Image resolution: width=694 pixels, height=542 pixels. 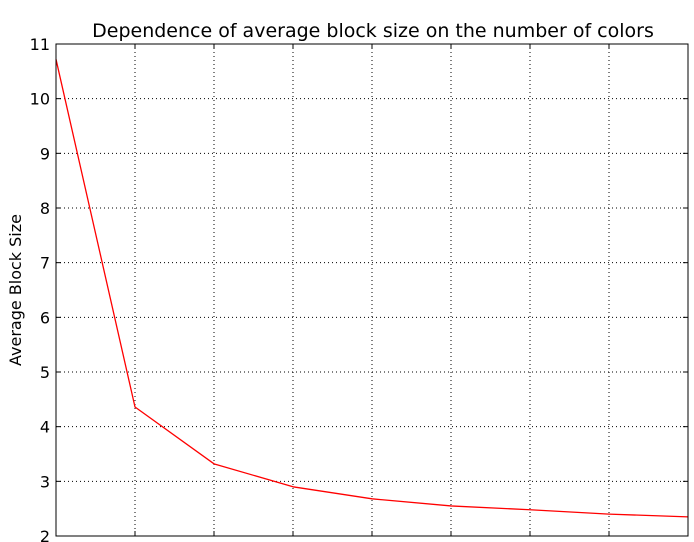 What do you see at coordinates (45, 372) in the screenshot?
I see `y-tick-label: 5` at bounding box center [45, 372].